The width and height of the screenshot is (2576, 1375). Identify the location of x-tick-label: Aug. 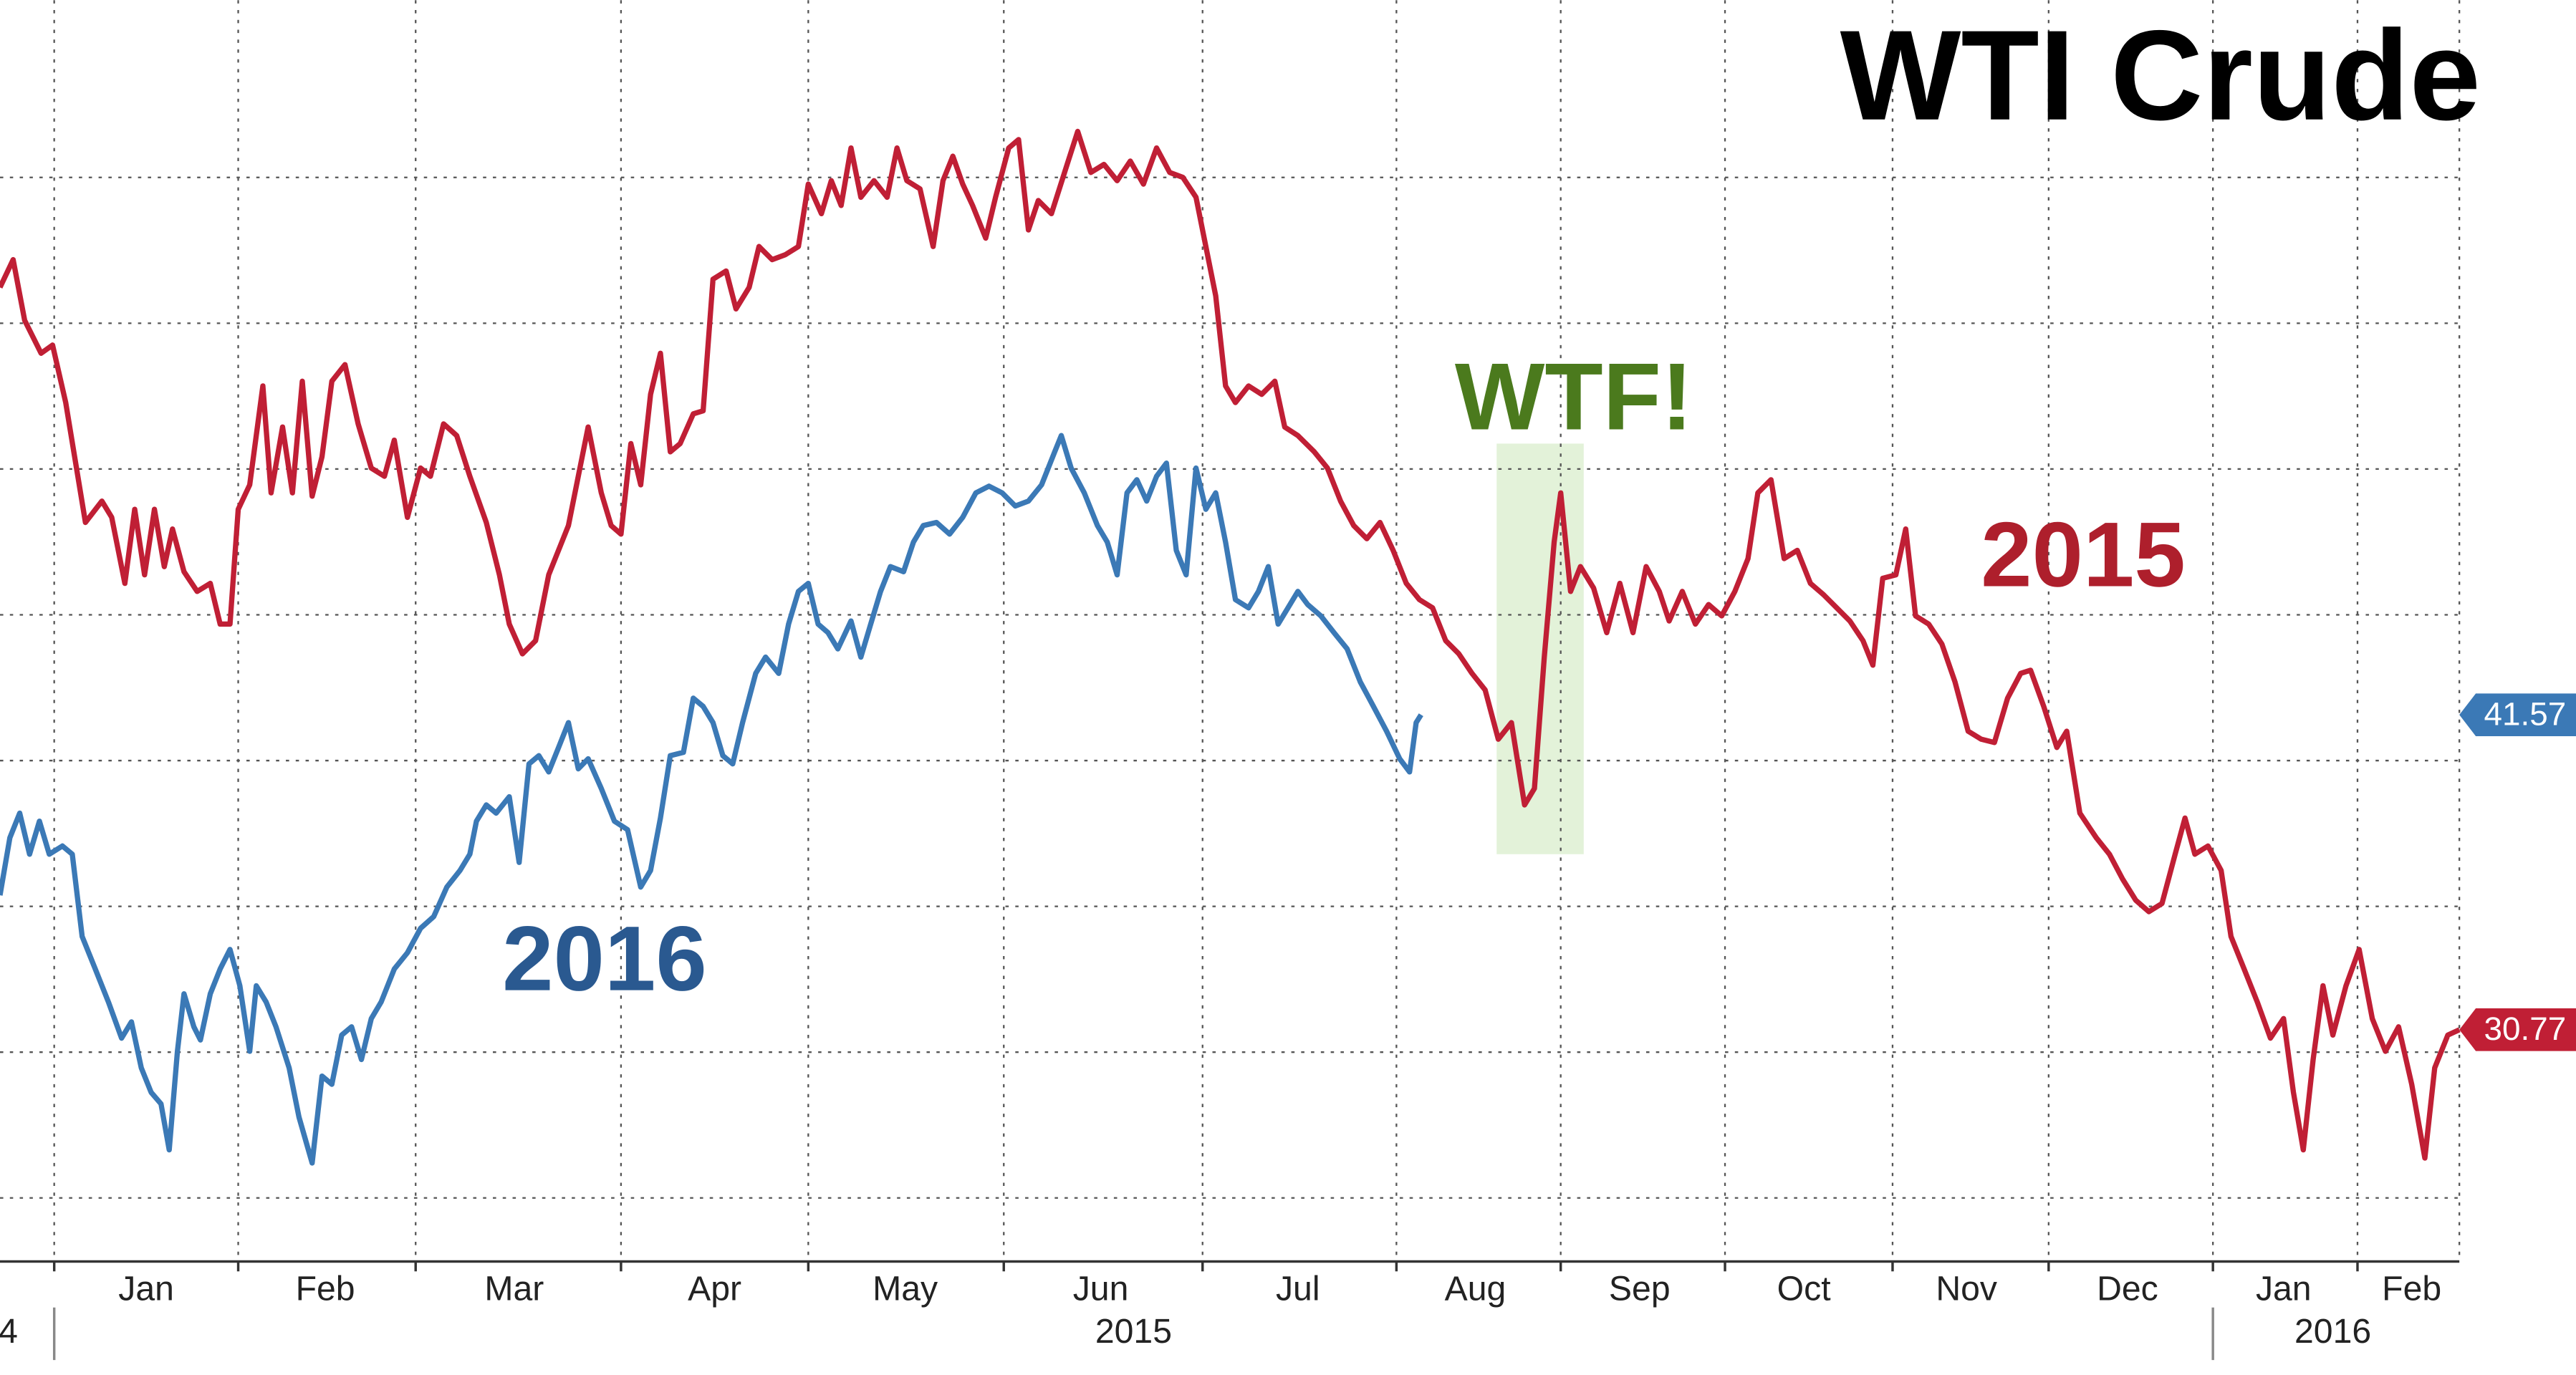
(1476, 1289).